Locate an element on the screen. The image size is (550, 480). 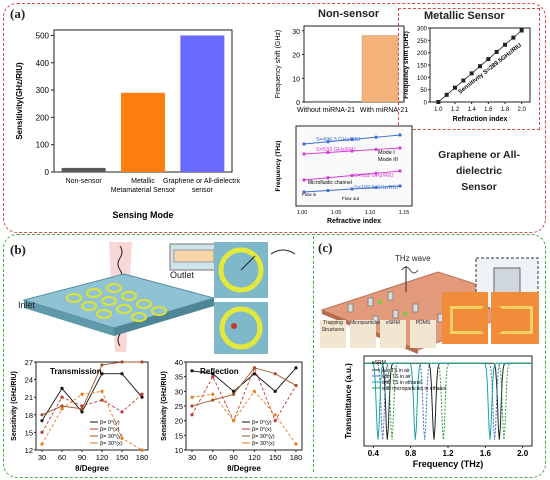
y-tick-label: 150 is located at coordinates (422, 67).